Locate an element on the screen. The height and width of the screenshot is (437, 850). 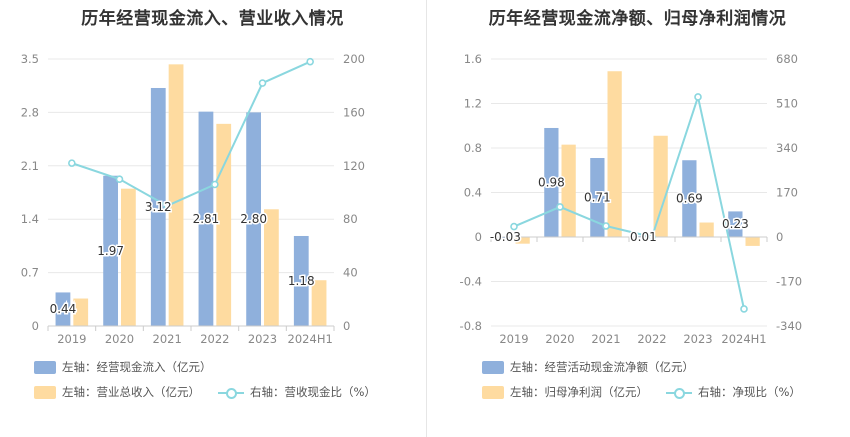
legend-label-cash-inflow: 左轴：经营现金流入（亿元） is located at coordinates (137, 367).